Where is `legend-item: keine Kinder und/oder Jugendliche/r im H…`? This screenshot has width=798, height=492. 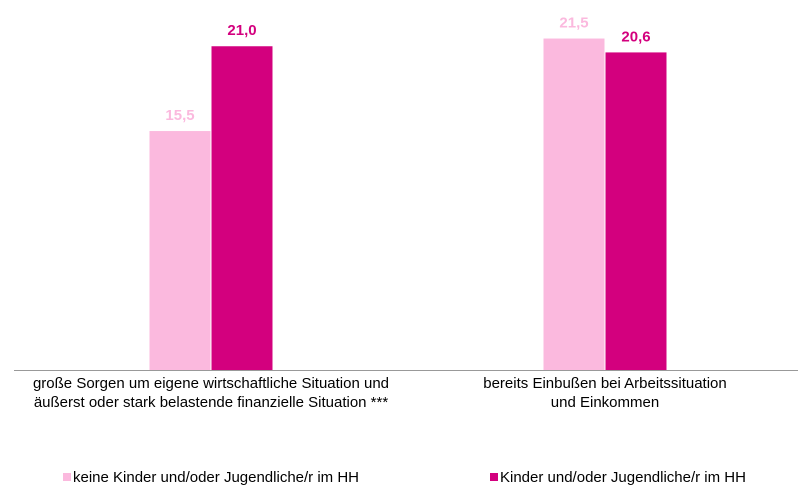 legend-item: keine Kinder und/oder Jugendliche/r im H… is located at coordinates (211, 477).